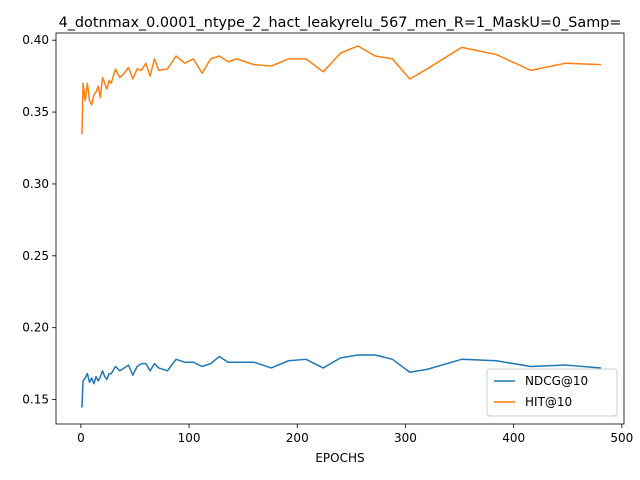  What do you see at coordinates (189, 438) in the screenshot?
I see `x-tick-label: 100` at bounding box center [189, 438].